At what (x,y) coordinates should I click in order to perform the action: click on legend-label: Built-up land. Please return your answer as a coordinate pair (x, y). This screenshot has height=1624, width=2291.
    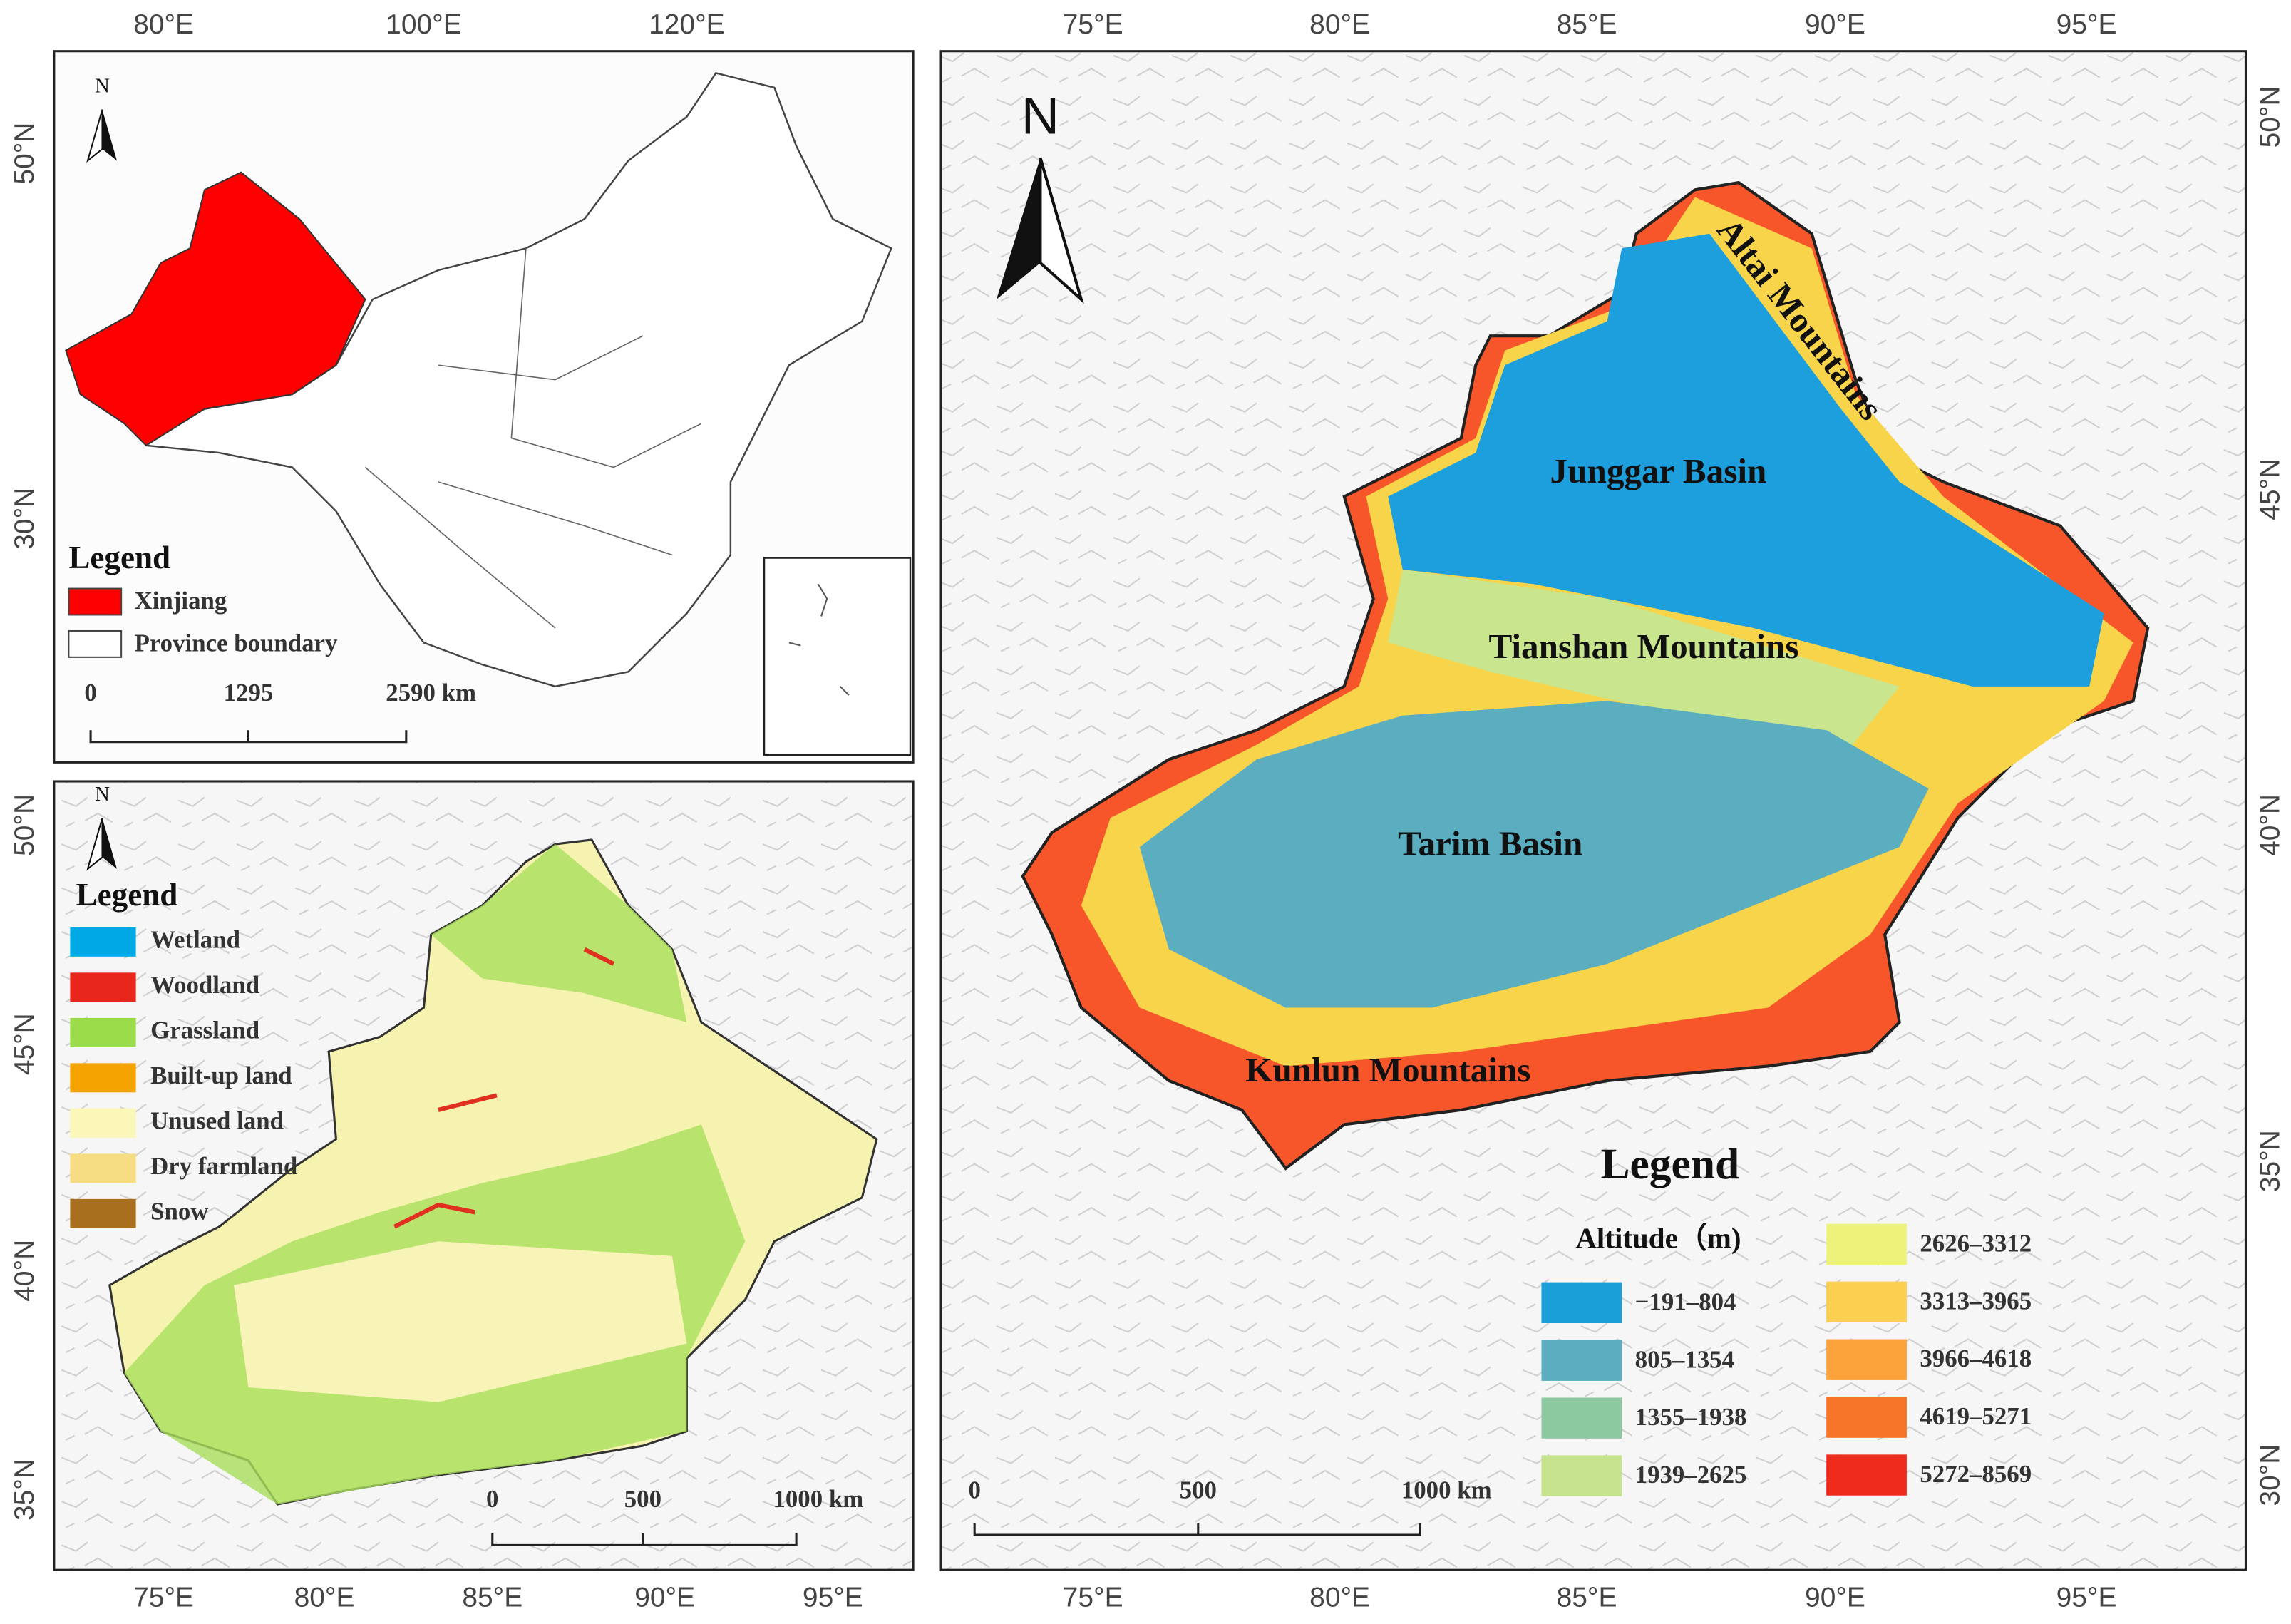
    Looking at the image, I should click on (221, 1075).